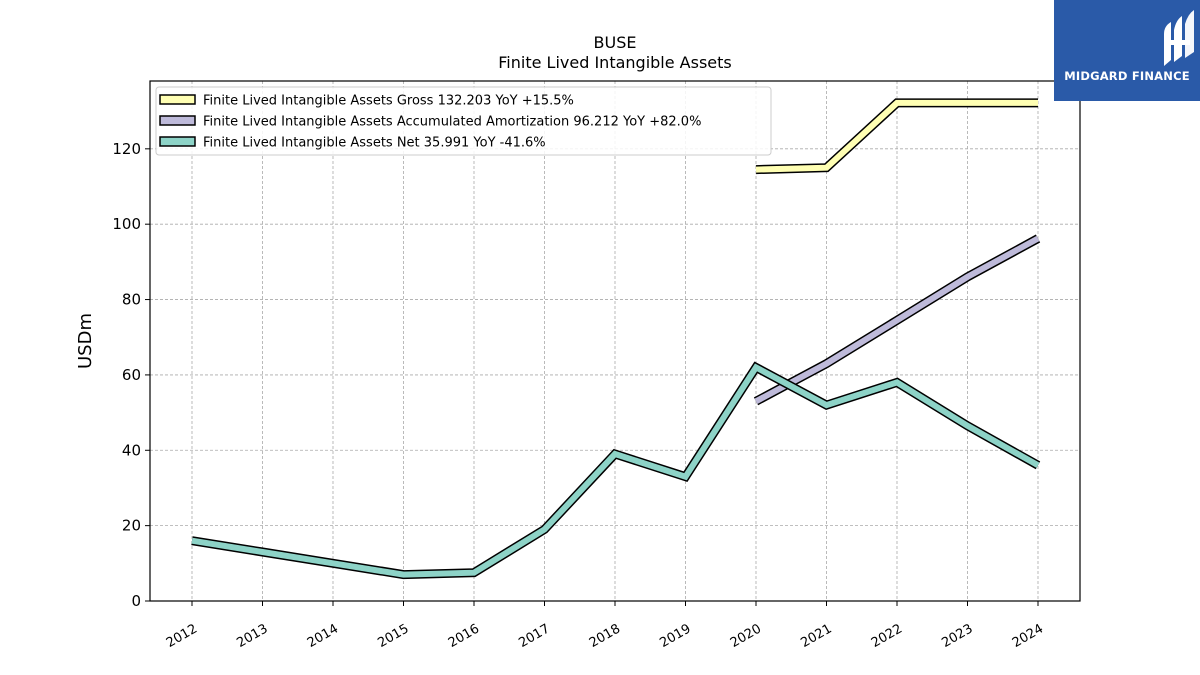  Describe the element at coordinates (1179, 38) in the screenshot. I see `midgard-logo-icon` at that location.